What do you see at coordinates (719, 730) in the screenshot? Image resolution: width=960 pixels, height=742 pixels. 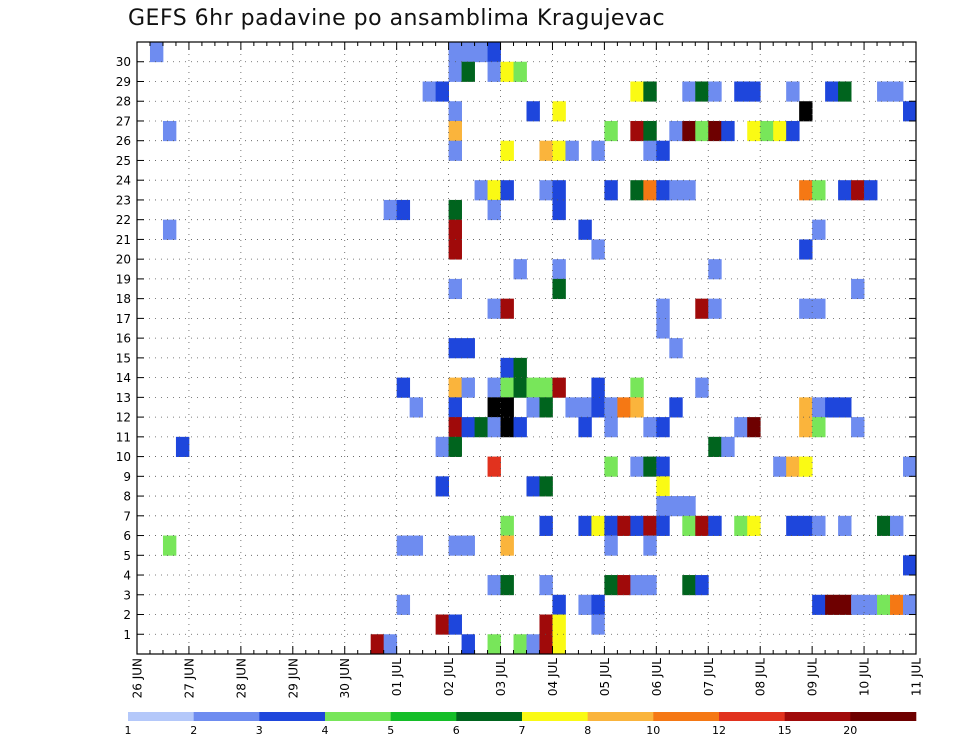 I see `legend-label: 12` at bounding box center [719, 730].